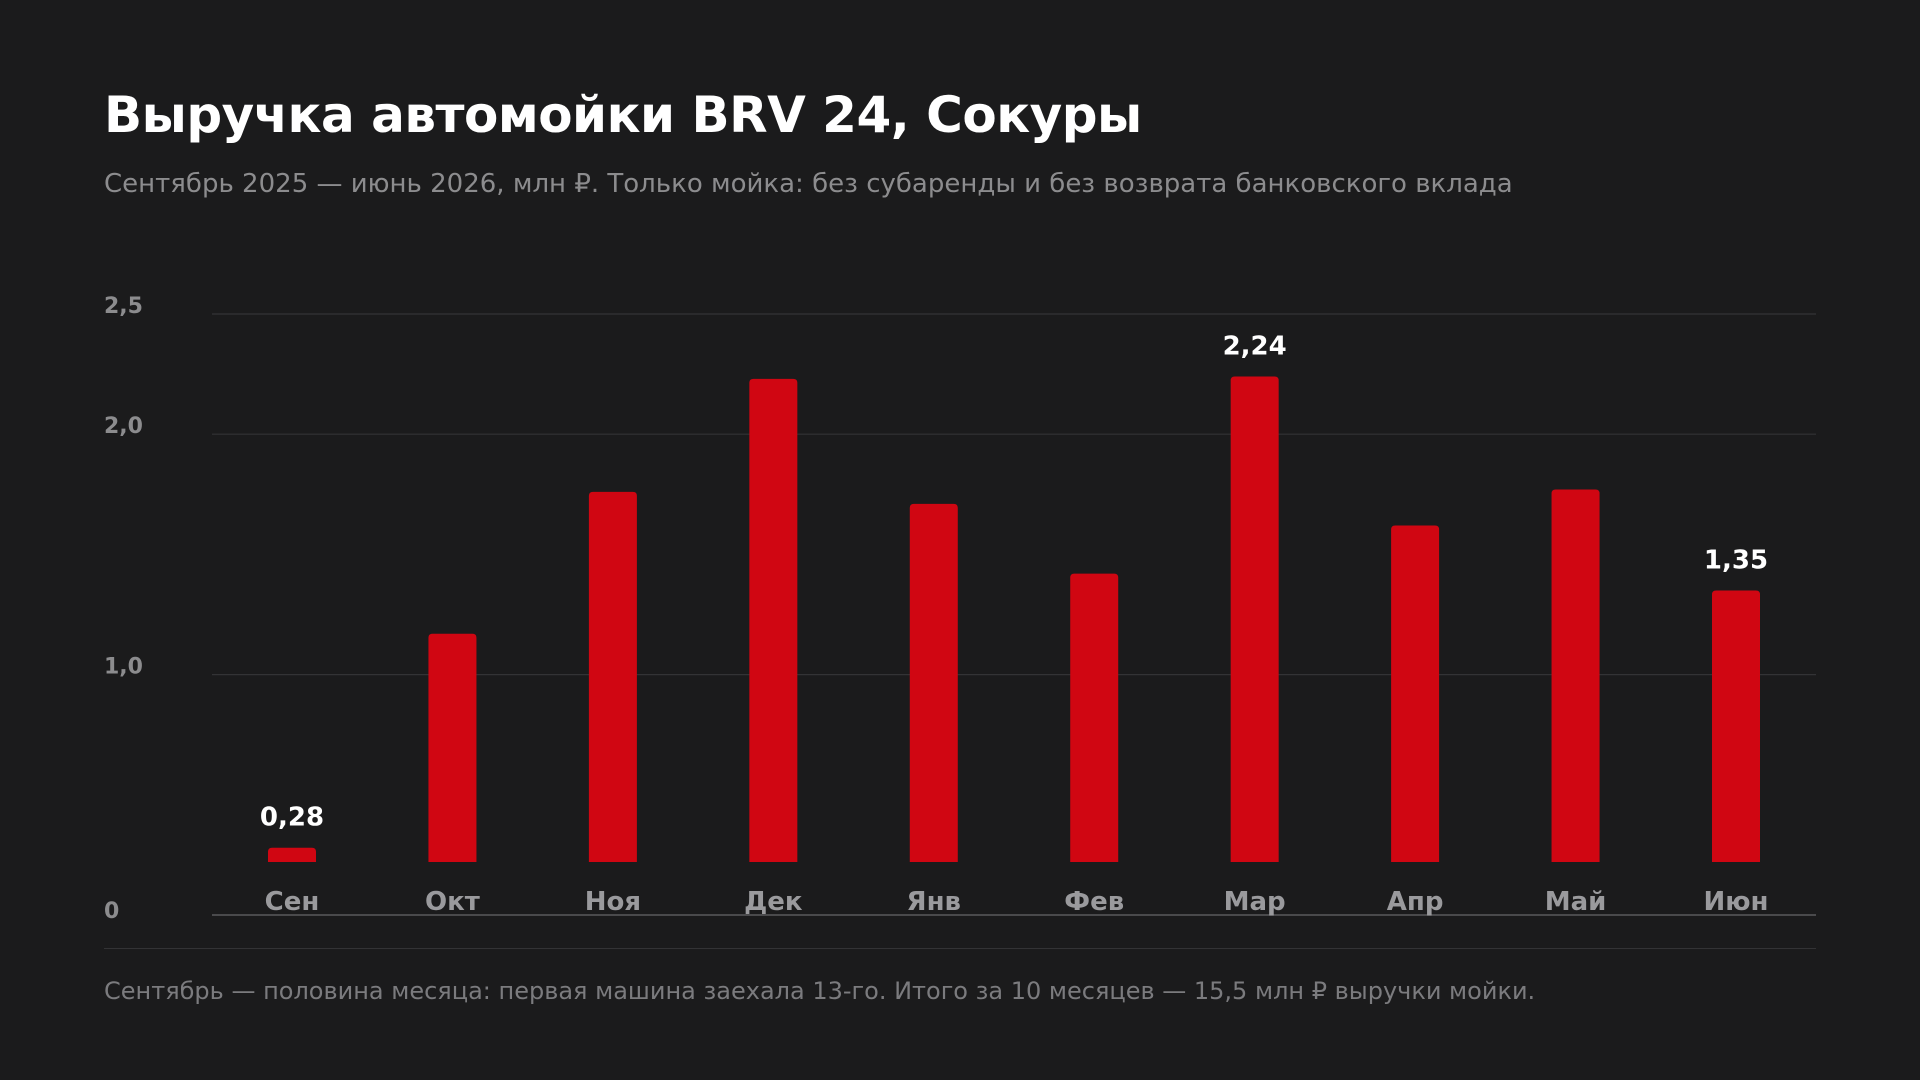  What do you see at coordinates (1094, 902) in the screenshot?
I see `x-tick-label: Фев` at bounding box center [1094, 902].